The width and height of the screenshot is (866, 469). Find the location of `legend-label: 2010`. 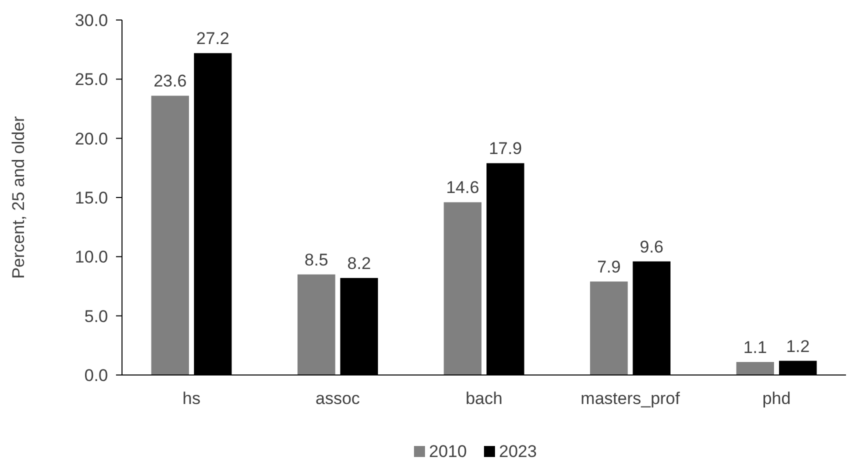

legend-label: 2010 is located at coordinates (448, 451).